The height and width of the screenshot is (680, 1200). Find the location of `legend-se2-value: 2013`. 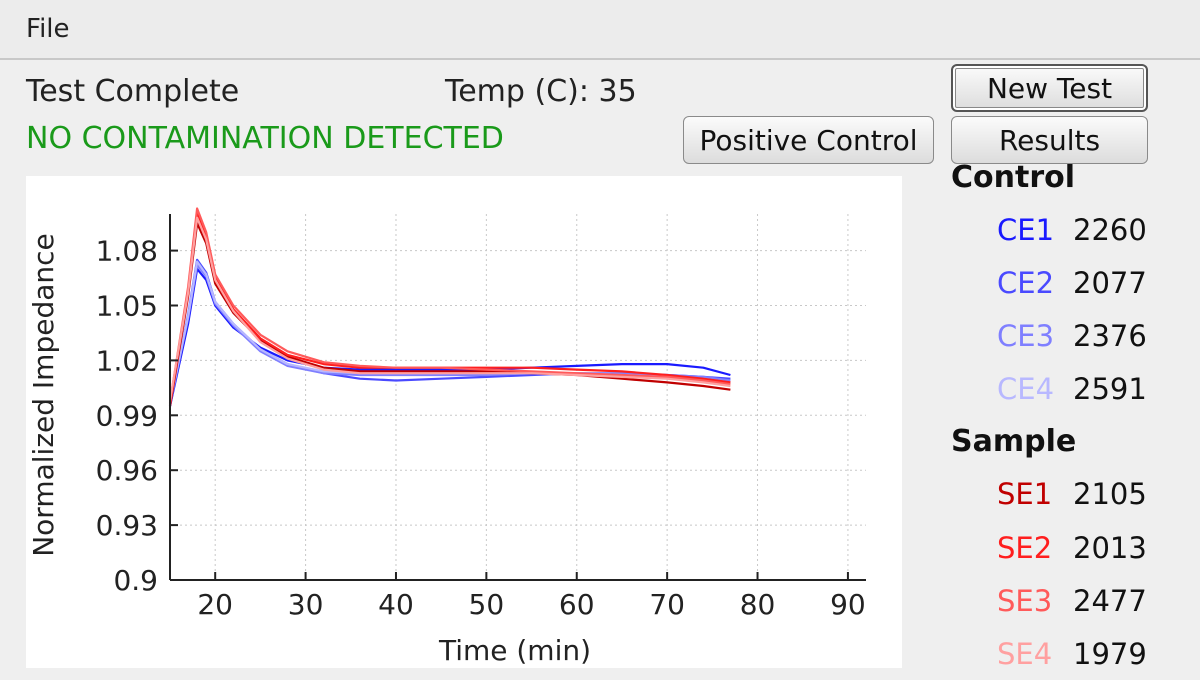

legend-se2-value: 2013 is located at coordinates (1110, 548).